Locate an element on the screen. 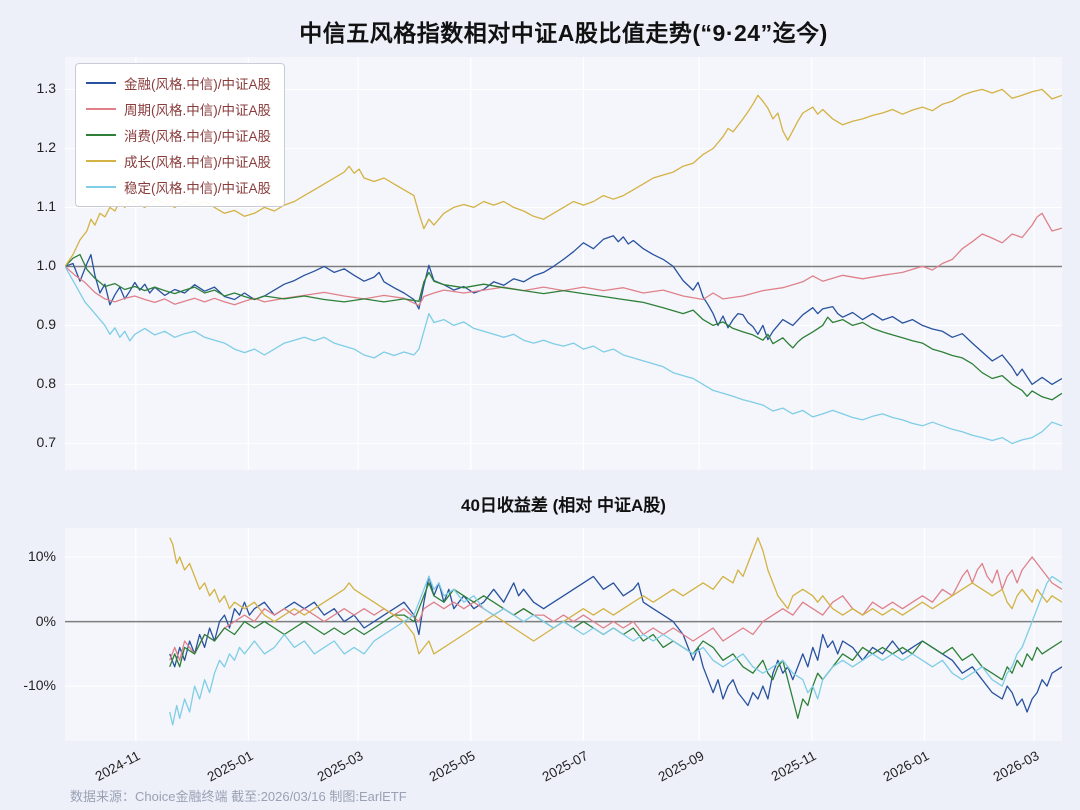 This screenshot has width=1080, height=810. legend-item: 成长(风格.中信)/中证A股 is located at coordinates (178, 161).